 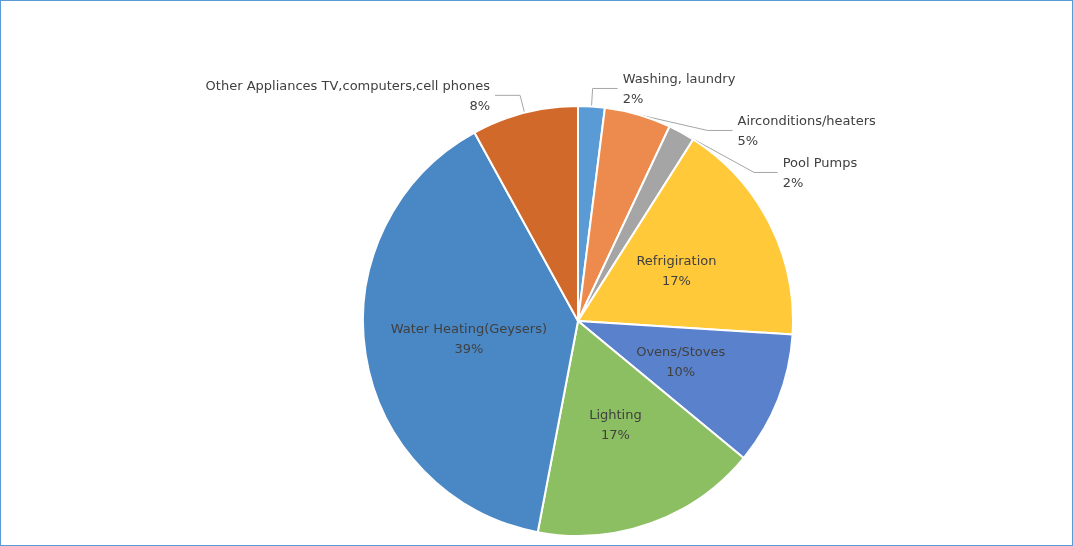 What do you see at coordinates (820, 162) in the screenshot?
I see `slice-label: Pool Pumps` at bounding box center [820, 162].